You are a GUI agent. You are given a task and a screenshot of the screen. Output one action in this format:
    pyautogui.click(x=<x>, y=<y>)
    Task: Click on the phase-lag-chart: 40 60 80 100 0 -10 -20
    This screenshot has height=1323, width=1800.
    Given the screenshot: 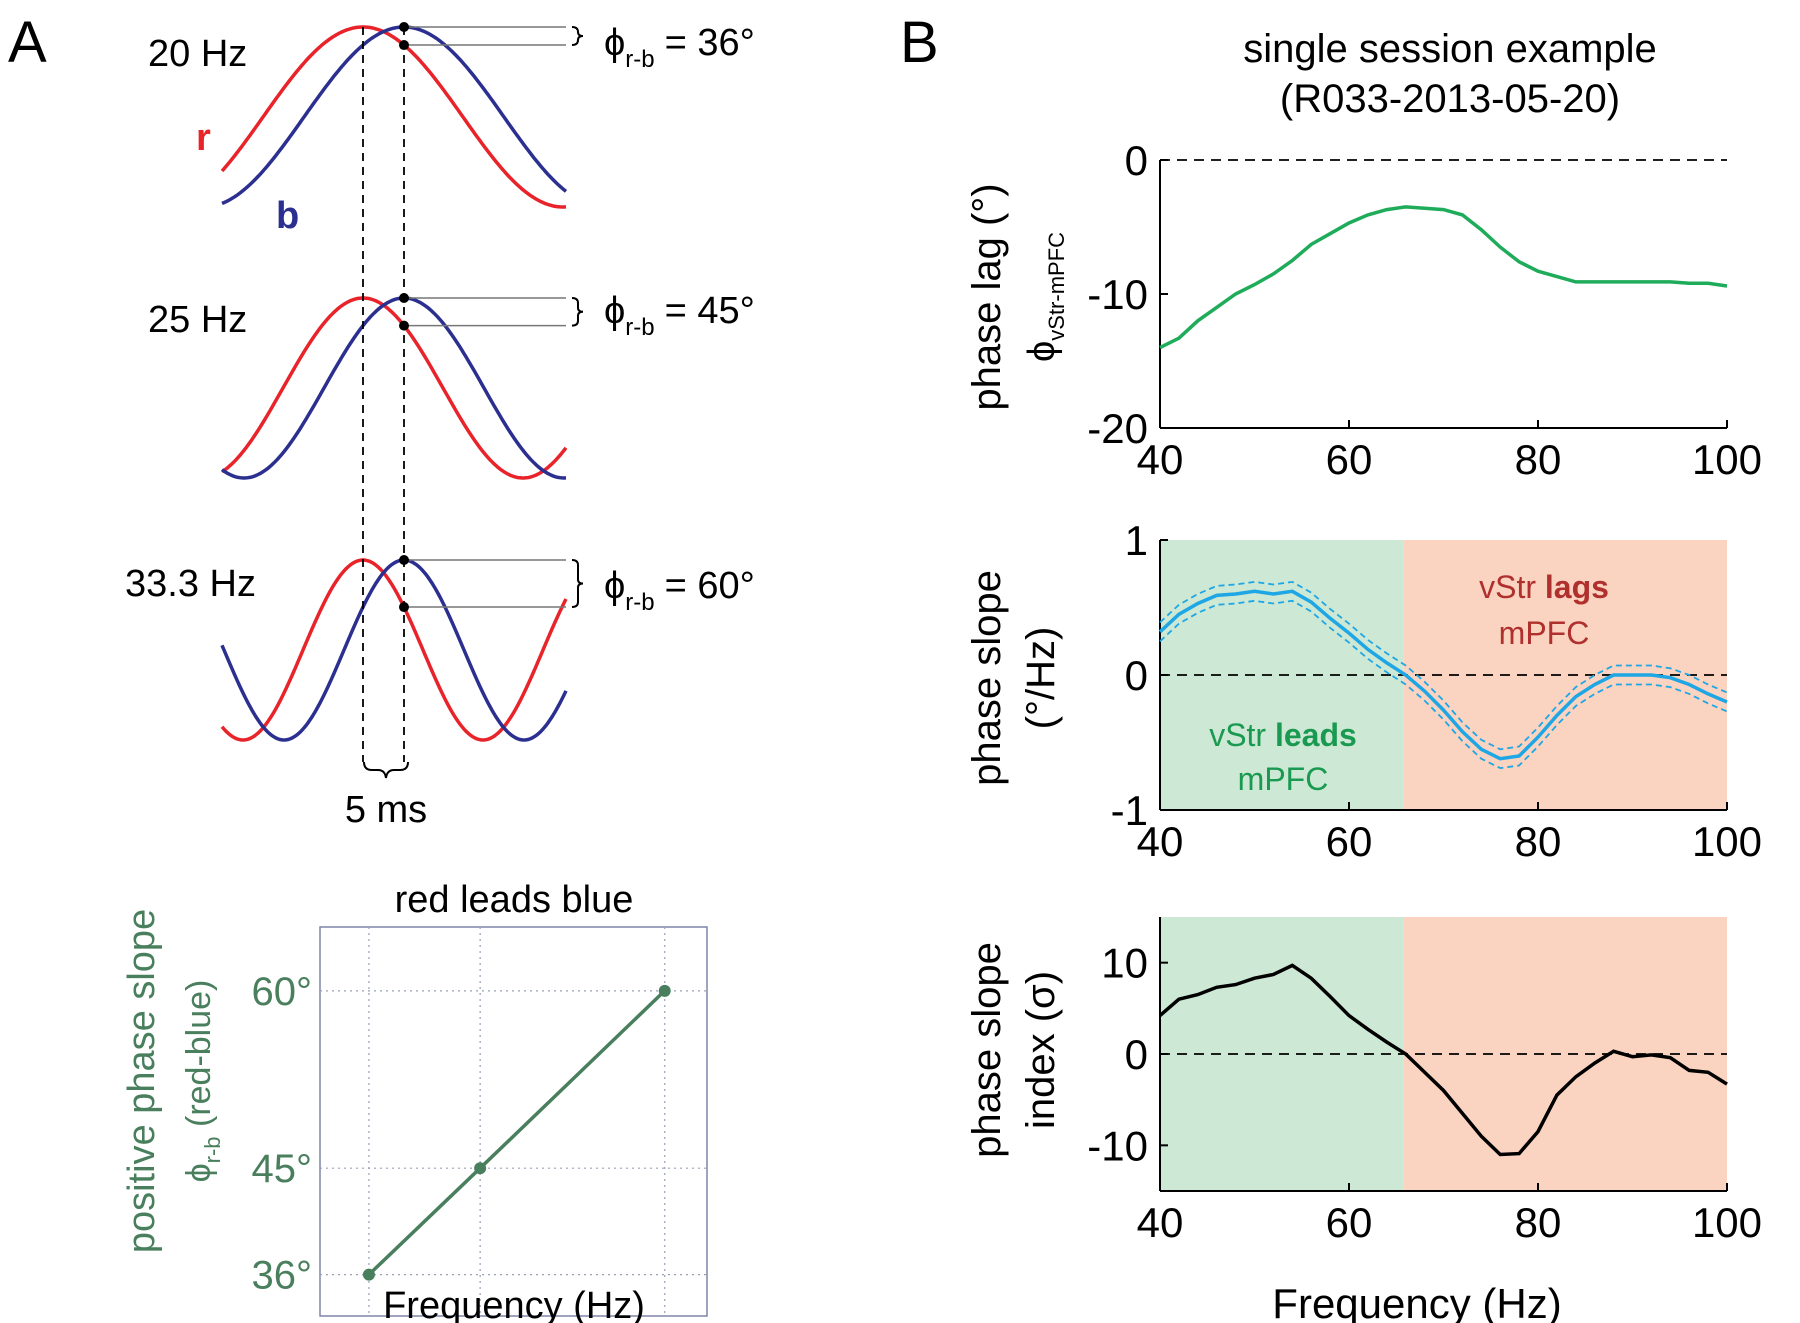 What is the action you would take?
    pyautogui.click(x=1424, y=310)
    